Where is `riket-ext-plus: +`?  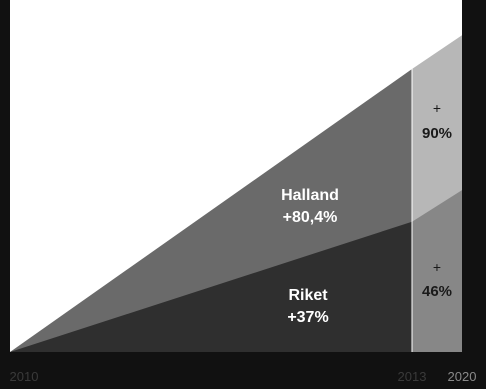
riket-ext-plus: + is located at coordinates (437, 267).